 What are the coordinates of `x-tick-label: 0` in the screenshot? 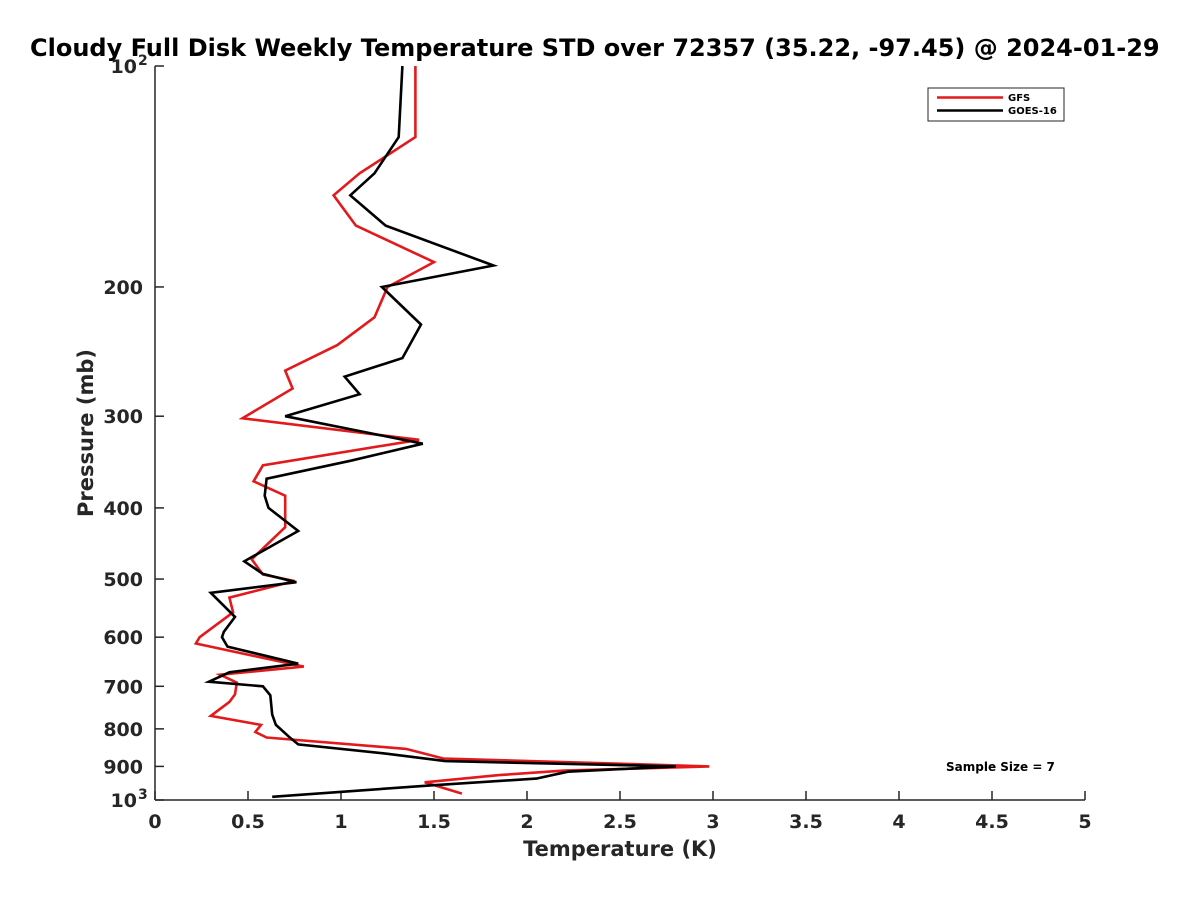 It's located at (154, 822).